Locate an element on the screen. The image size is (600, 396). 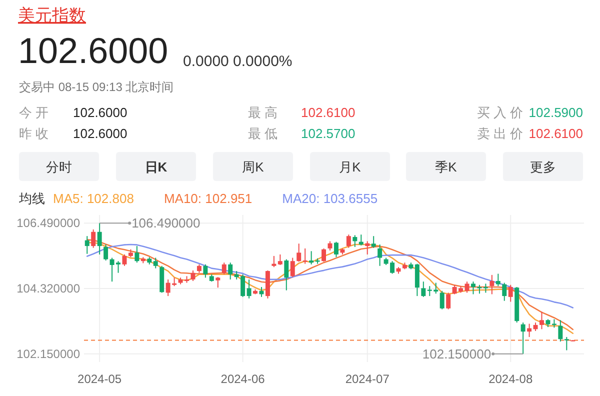
text: 分时 is located at coordinates (59, 167).